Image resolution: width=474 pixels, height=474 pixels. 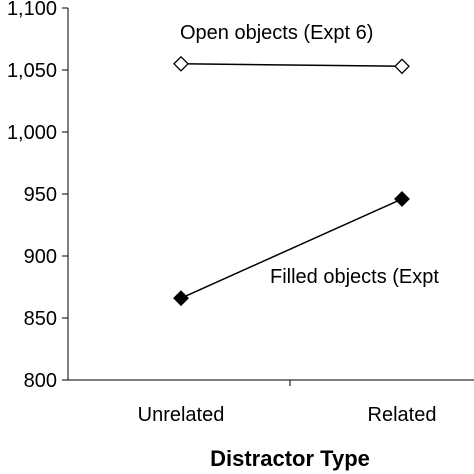 I want to click on y-tick-label: 900, so click(x=40, y=257).